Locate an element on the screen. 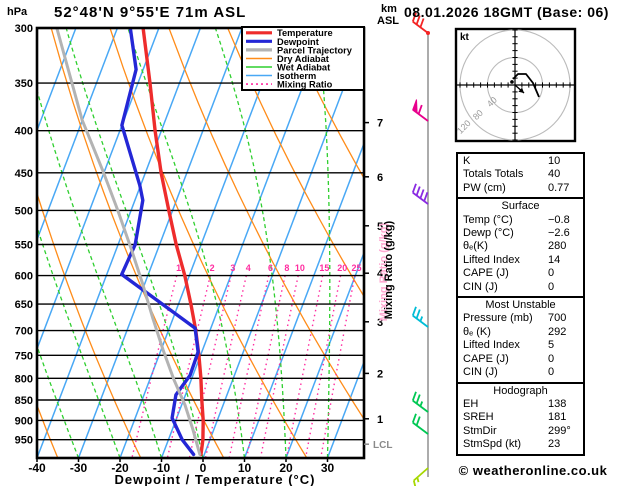  table-row-value: 5 is located at coordinates (551, 345).